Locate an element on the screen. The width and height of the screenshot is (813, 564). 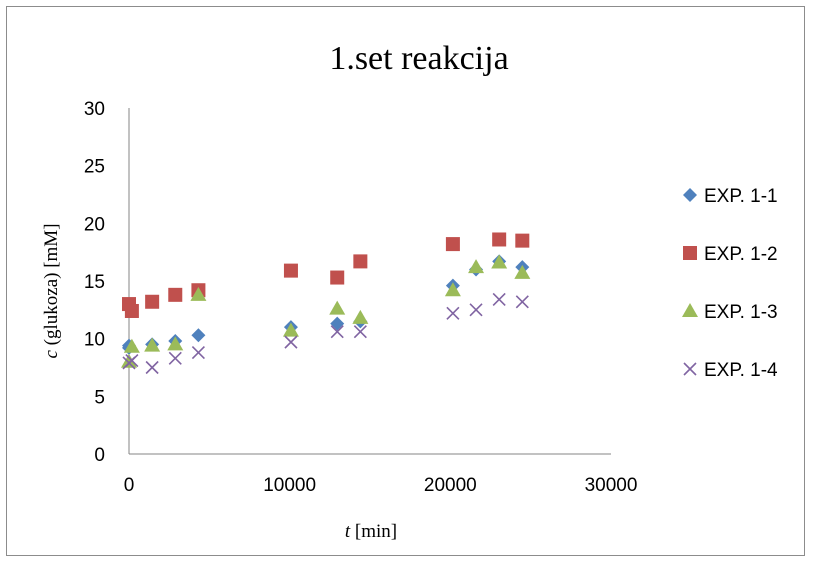
y-tick-label: 5 is located at coordinates (99, 397).